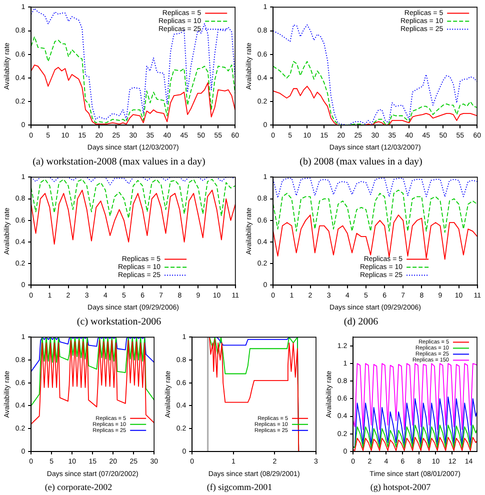  Describe the element at coordinates (361, 322) in the screenshot. I see `text: (d) 2006` at that location.